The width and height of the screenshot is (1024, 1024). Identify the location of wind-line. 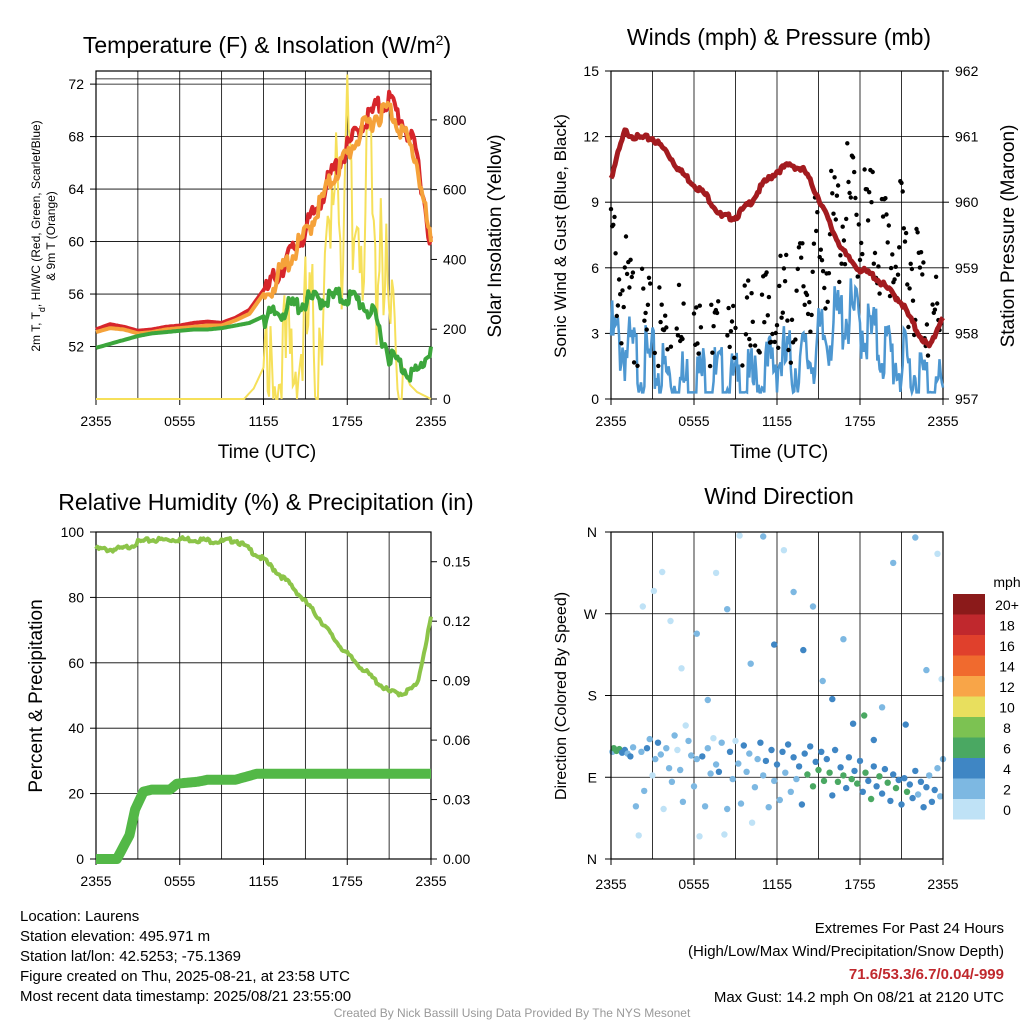
(777, 337).